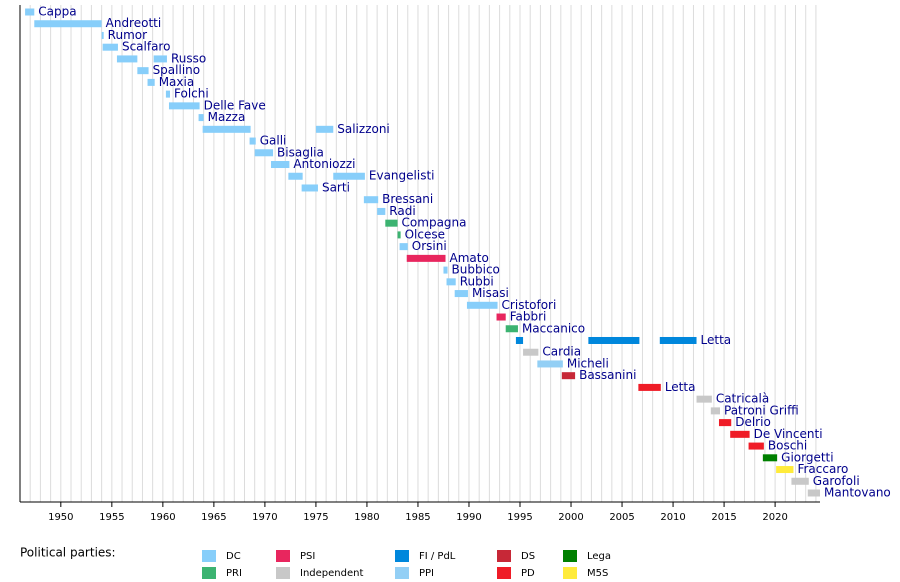  Describe the element at coordinates (264, 517) in the screenshot. I see `x-tick-label: 1970` at that location.